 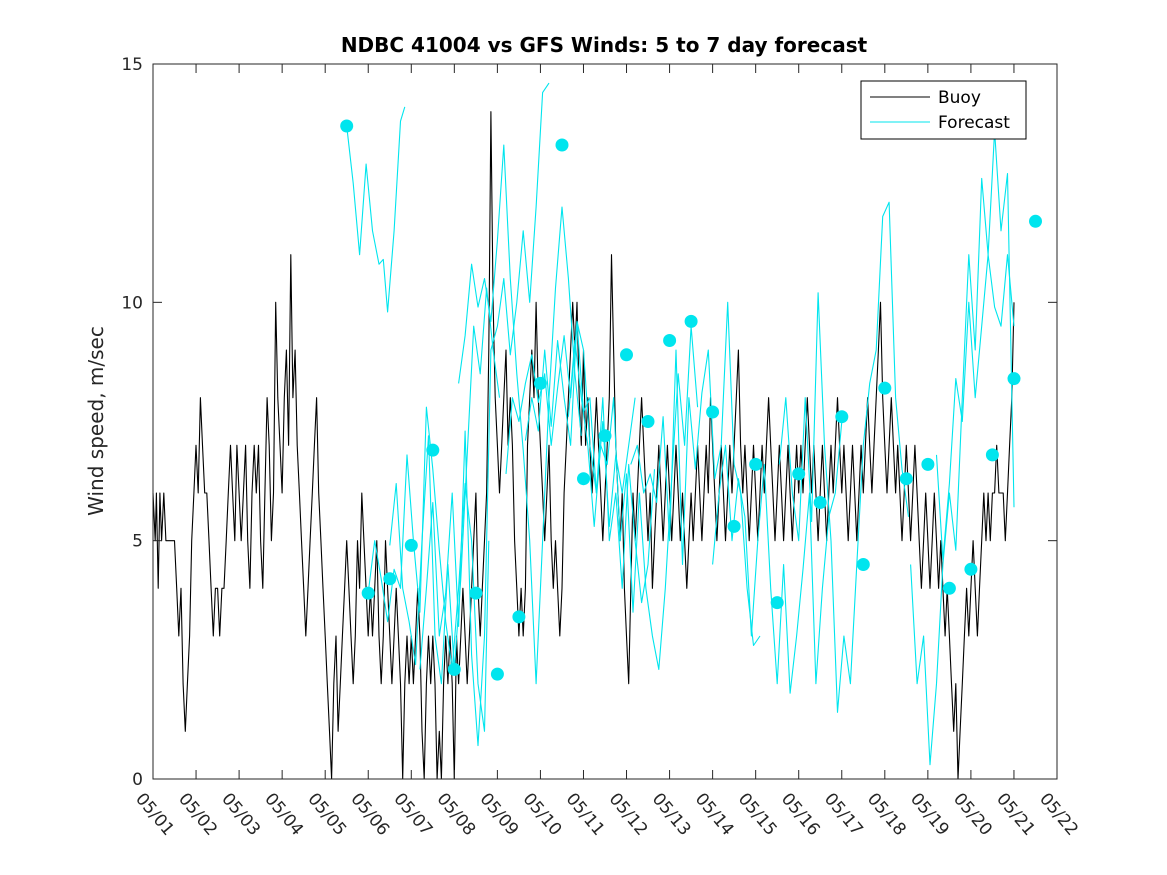 I want to click on y-tick-label-0: 0, so click(x=137, y=780).